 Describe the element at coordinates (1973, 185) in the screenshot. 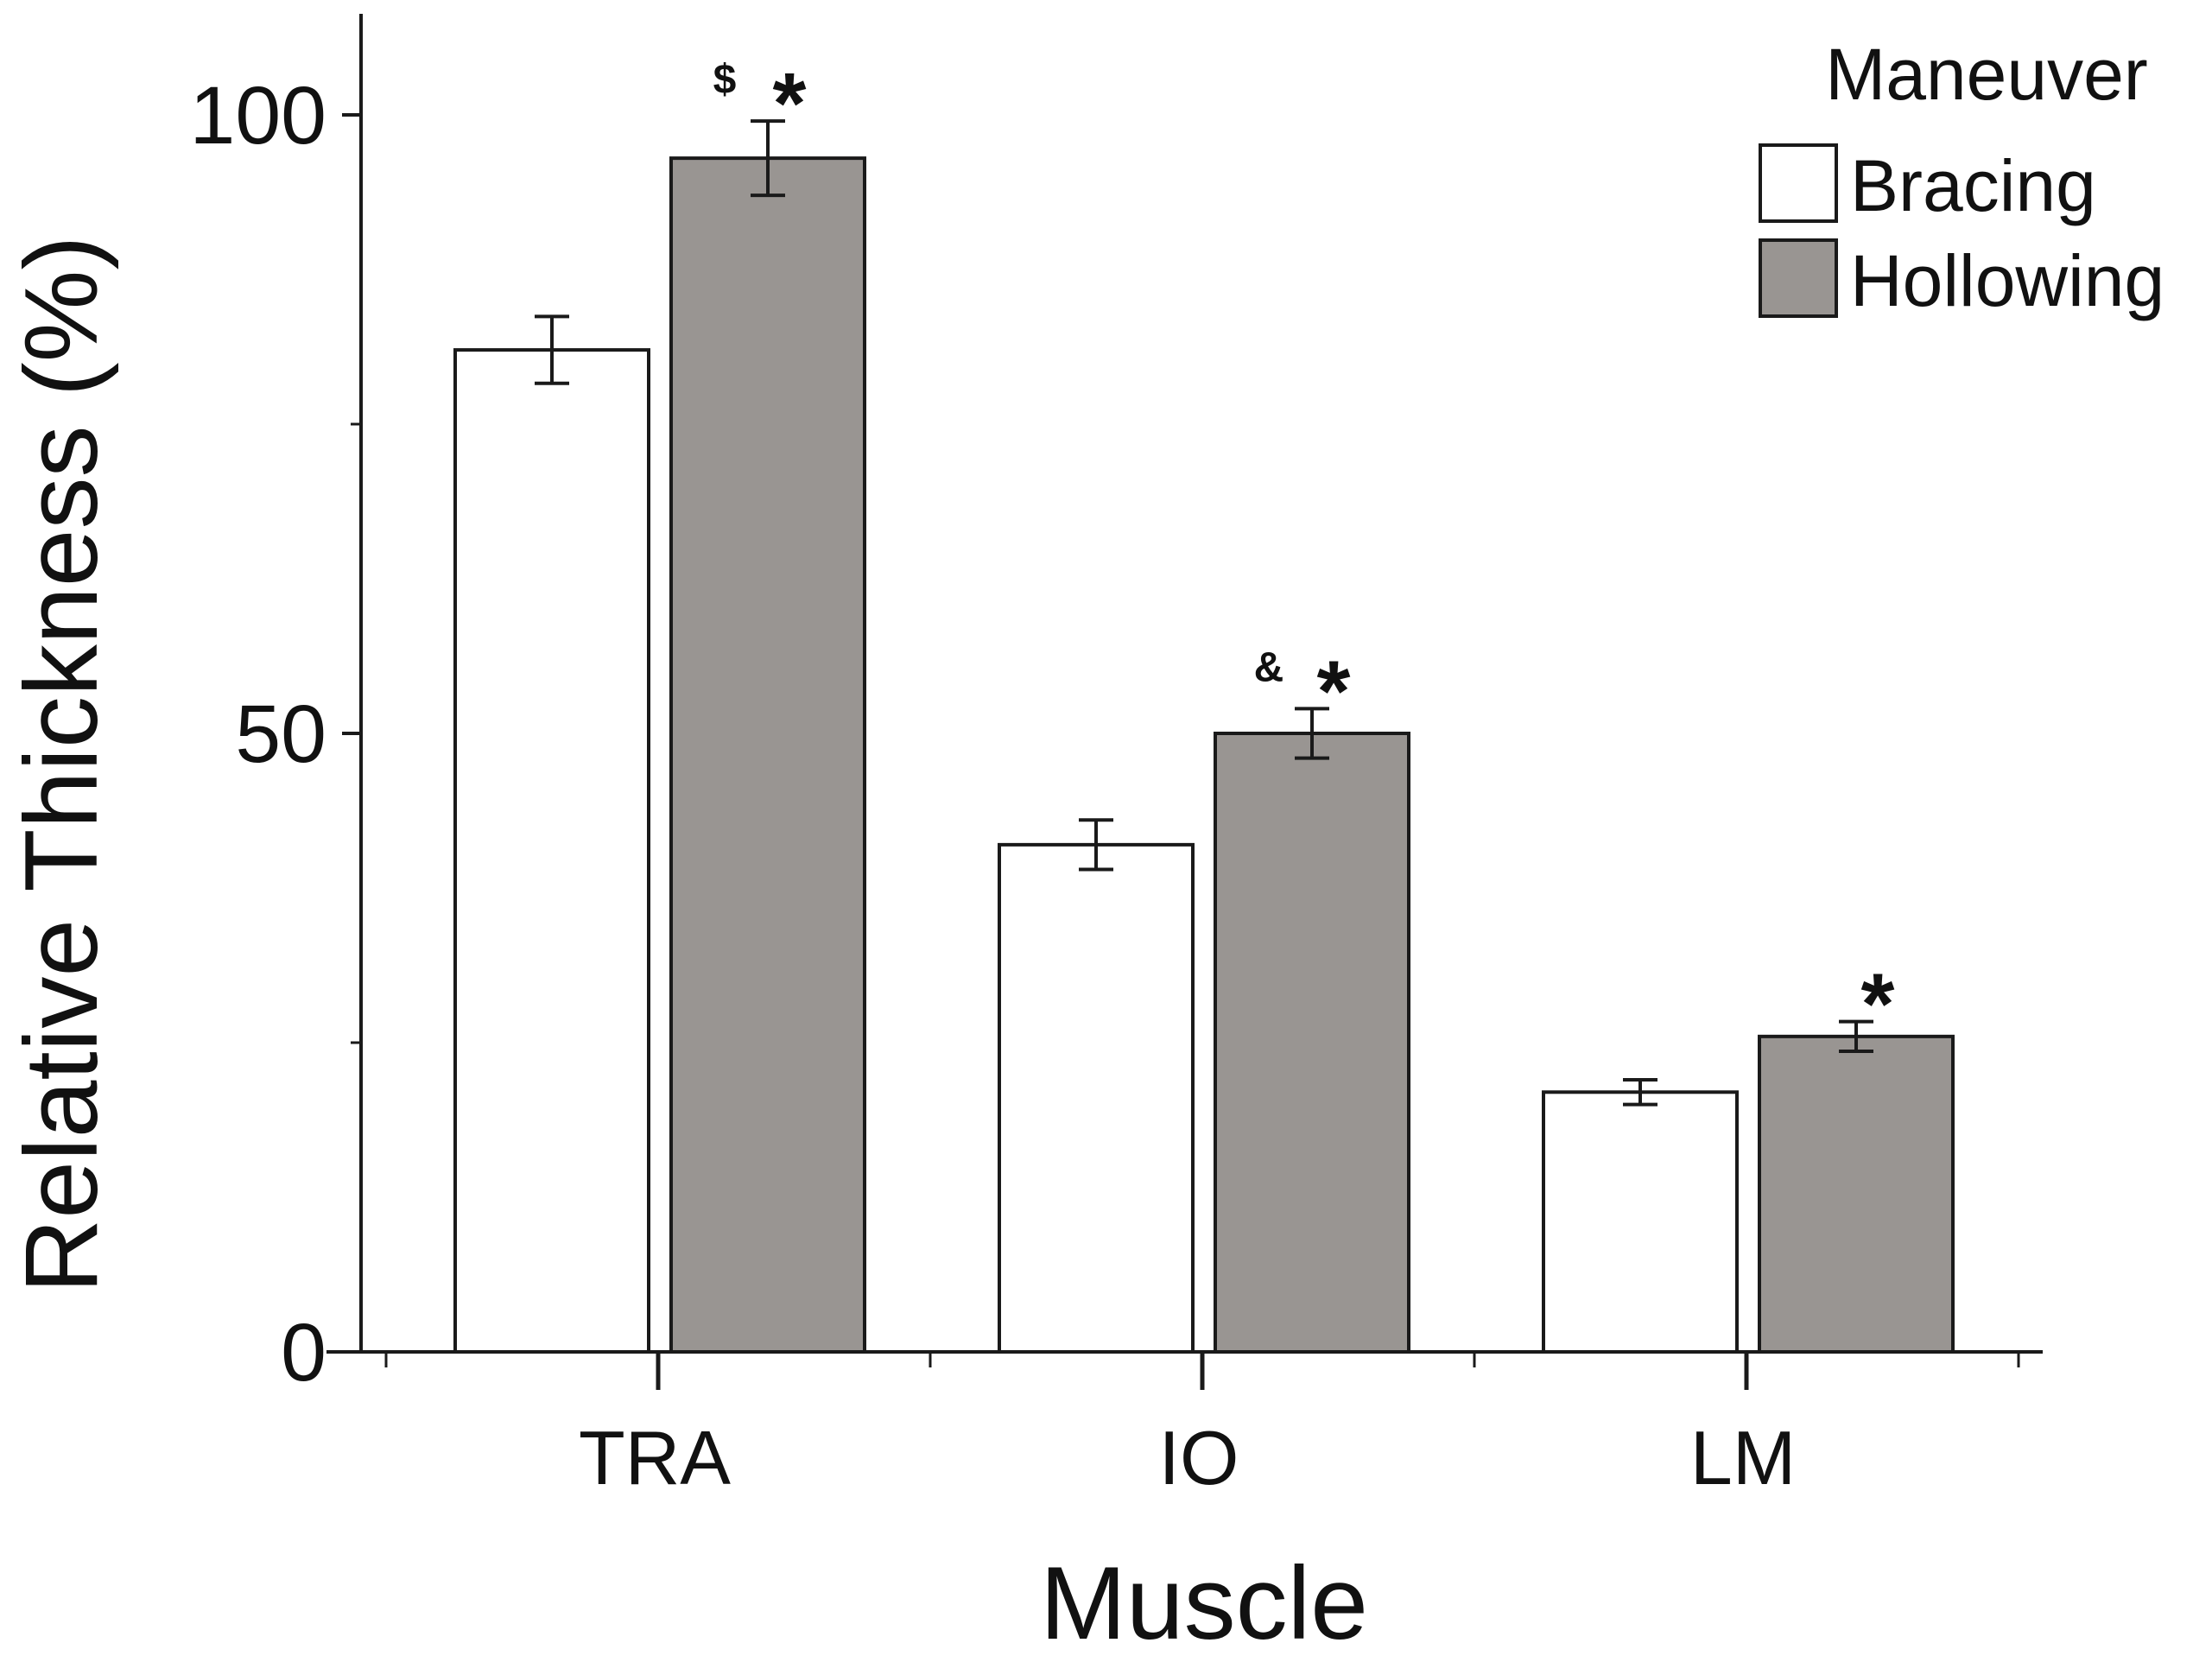

I see `legend-label-bracing: Bracing` at that location.